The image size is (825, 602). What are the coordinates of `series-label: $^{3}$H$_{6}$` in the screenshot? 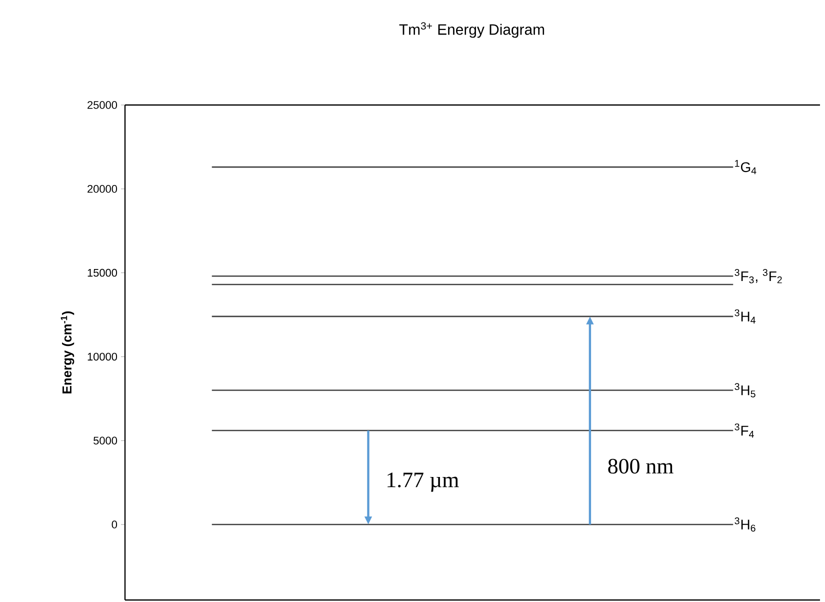 It's located at (745, 524).